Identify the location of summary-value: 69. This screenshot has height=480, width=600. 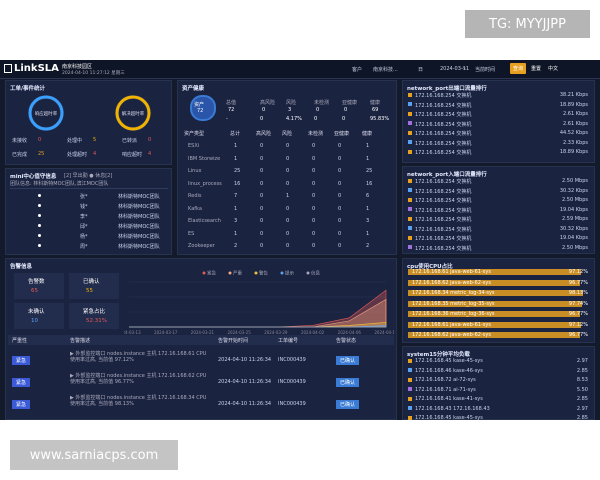
(375, 110).